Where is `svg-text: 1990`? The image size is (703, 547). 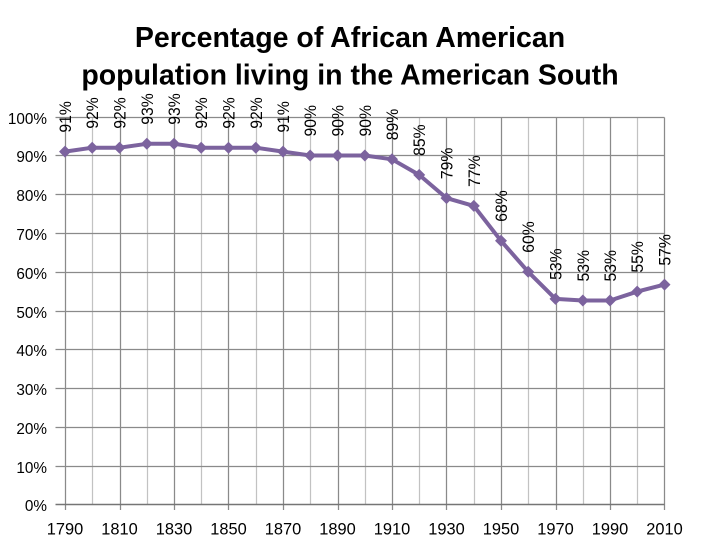 svg-text: 1990 is located at coordinates (610, 529).